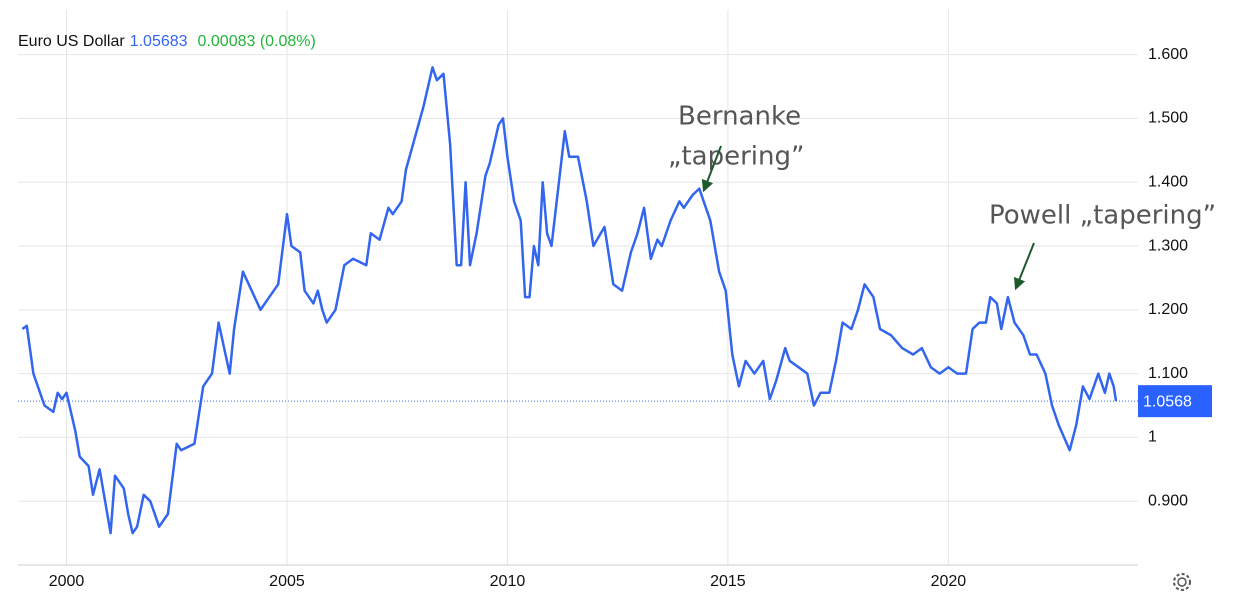  I want to click on title-change: 0.00083 (0.08%), so click(257, 41).